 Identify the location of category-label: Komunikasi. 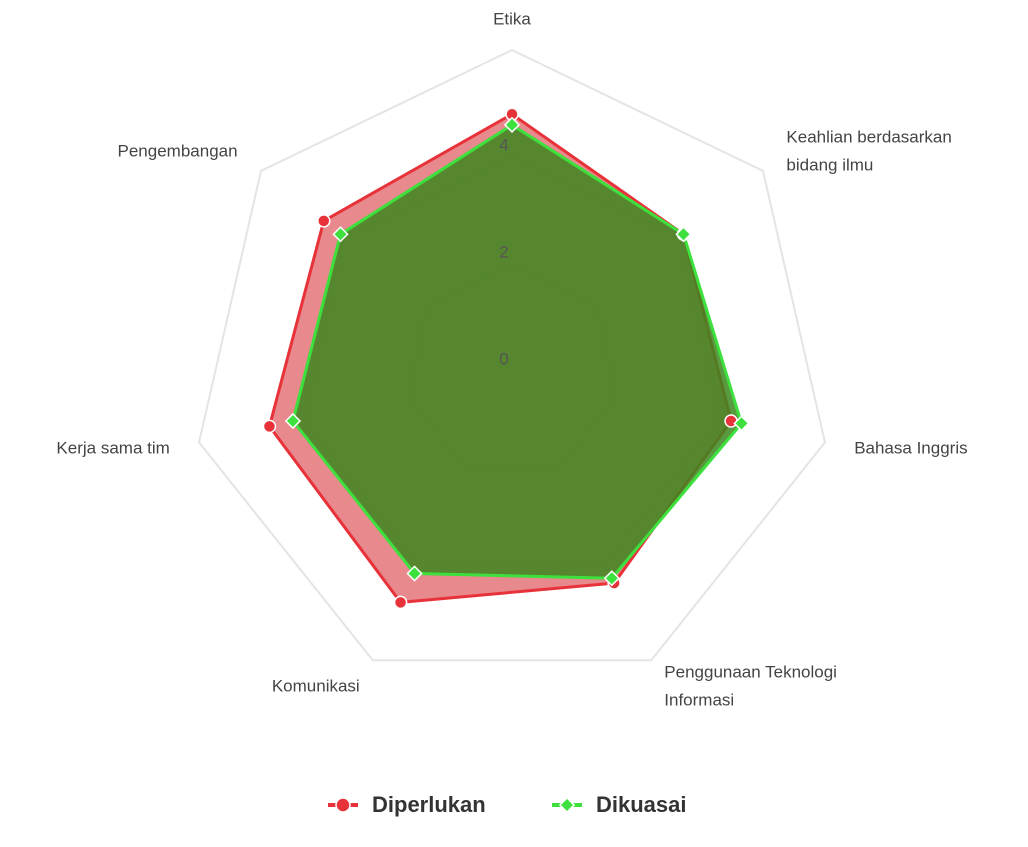
(316, 686).